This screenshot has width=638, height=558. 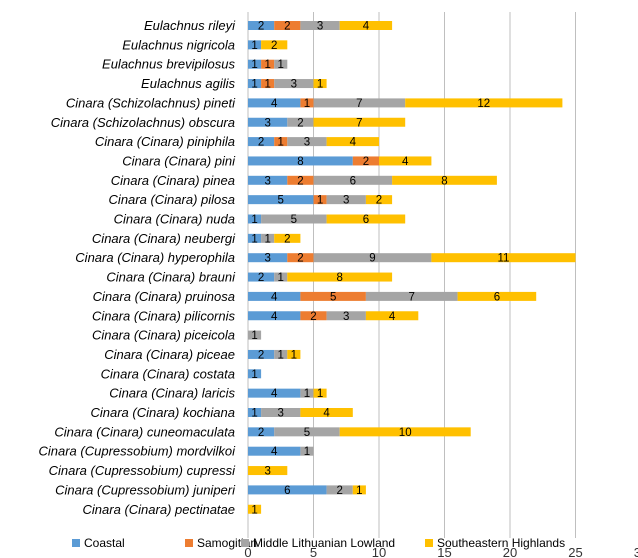 What do you see at coordinates (313, 551) in the screenshot?
I see `x-tick-label: 5` at bounding box center [313, 551].